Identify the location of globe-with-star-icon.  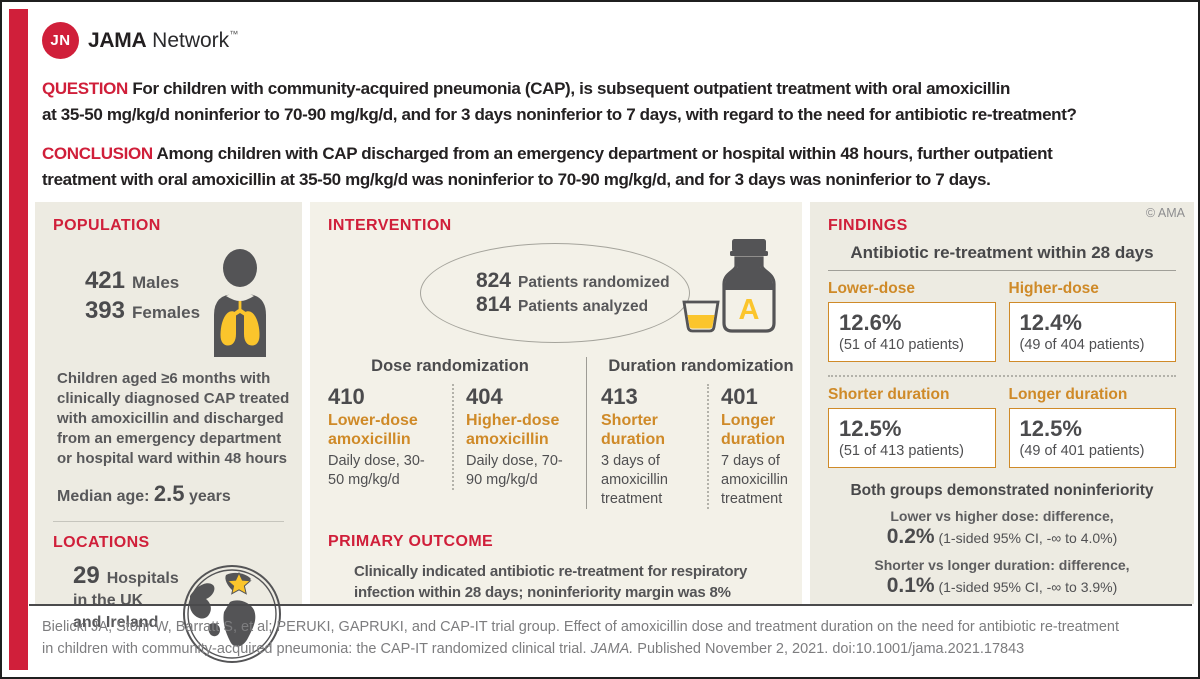
(232, 614).